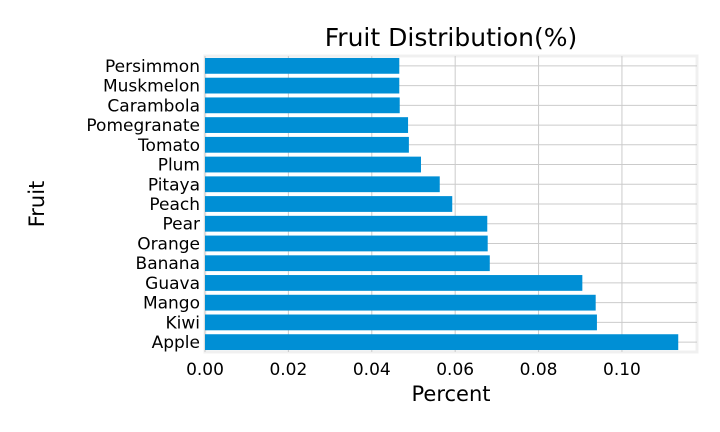 The width and height of the screenshot is (720, 432). Describe the element at coordinates (37, 204) in the screenshot. I see `y-axis-title: Fruit` at that location.